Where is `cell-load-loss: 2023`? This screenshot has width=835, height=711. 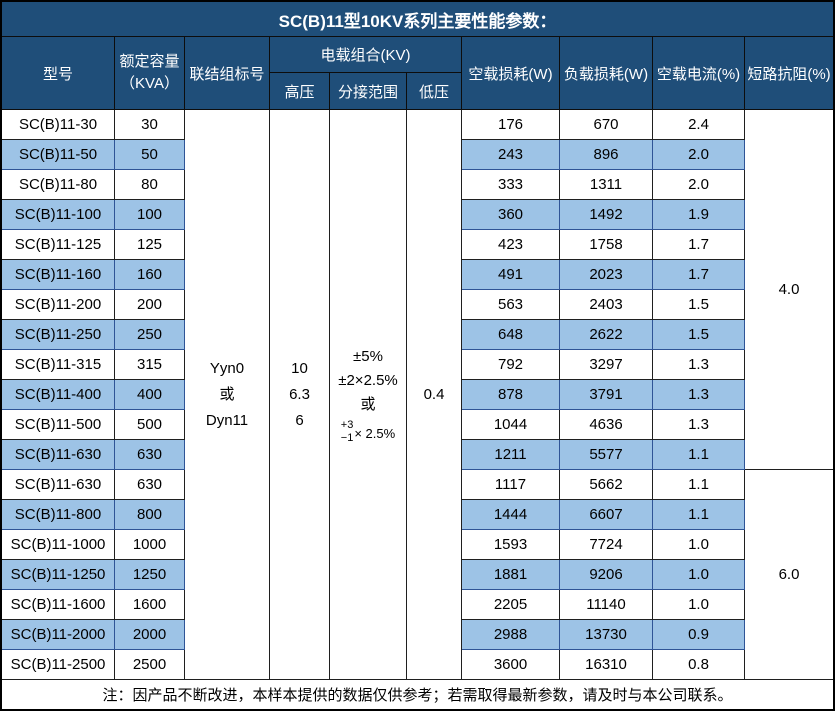 cell-load-loss: 2023 is located at coordinates (606, 275).